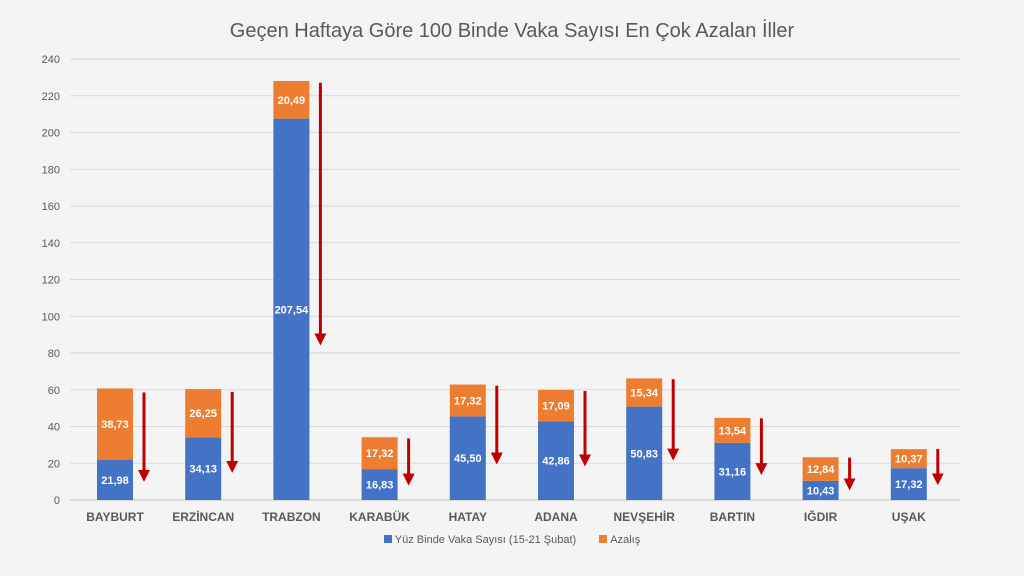 This screenshot has height=576, width=1024. Describe the element at coordinates (909, 517) in the screenshot. I see `x-tick-label: UŞAK` at that location.